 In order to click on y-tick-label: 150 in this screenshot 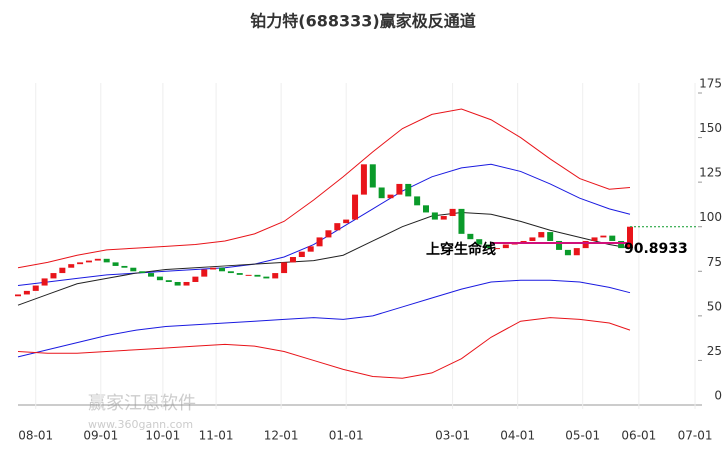, I will do `click(710, 128)`.